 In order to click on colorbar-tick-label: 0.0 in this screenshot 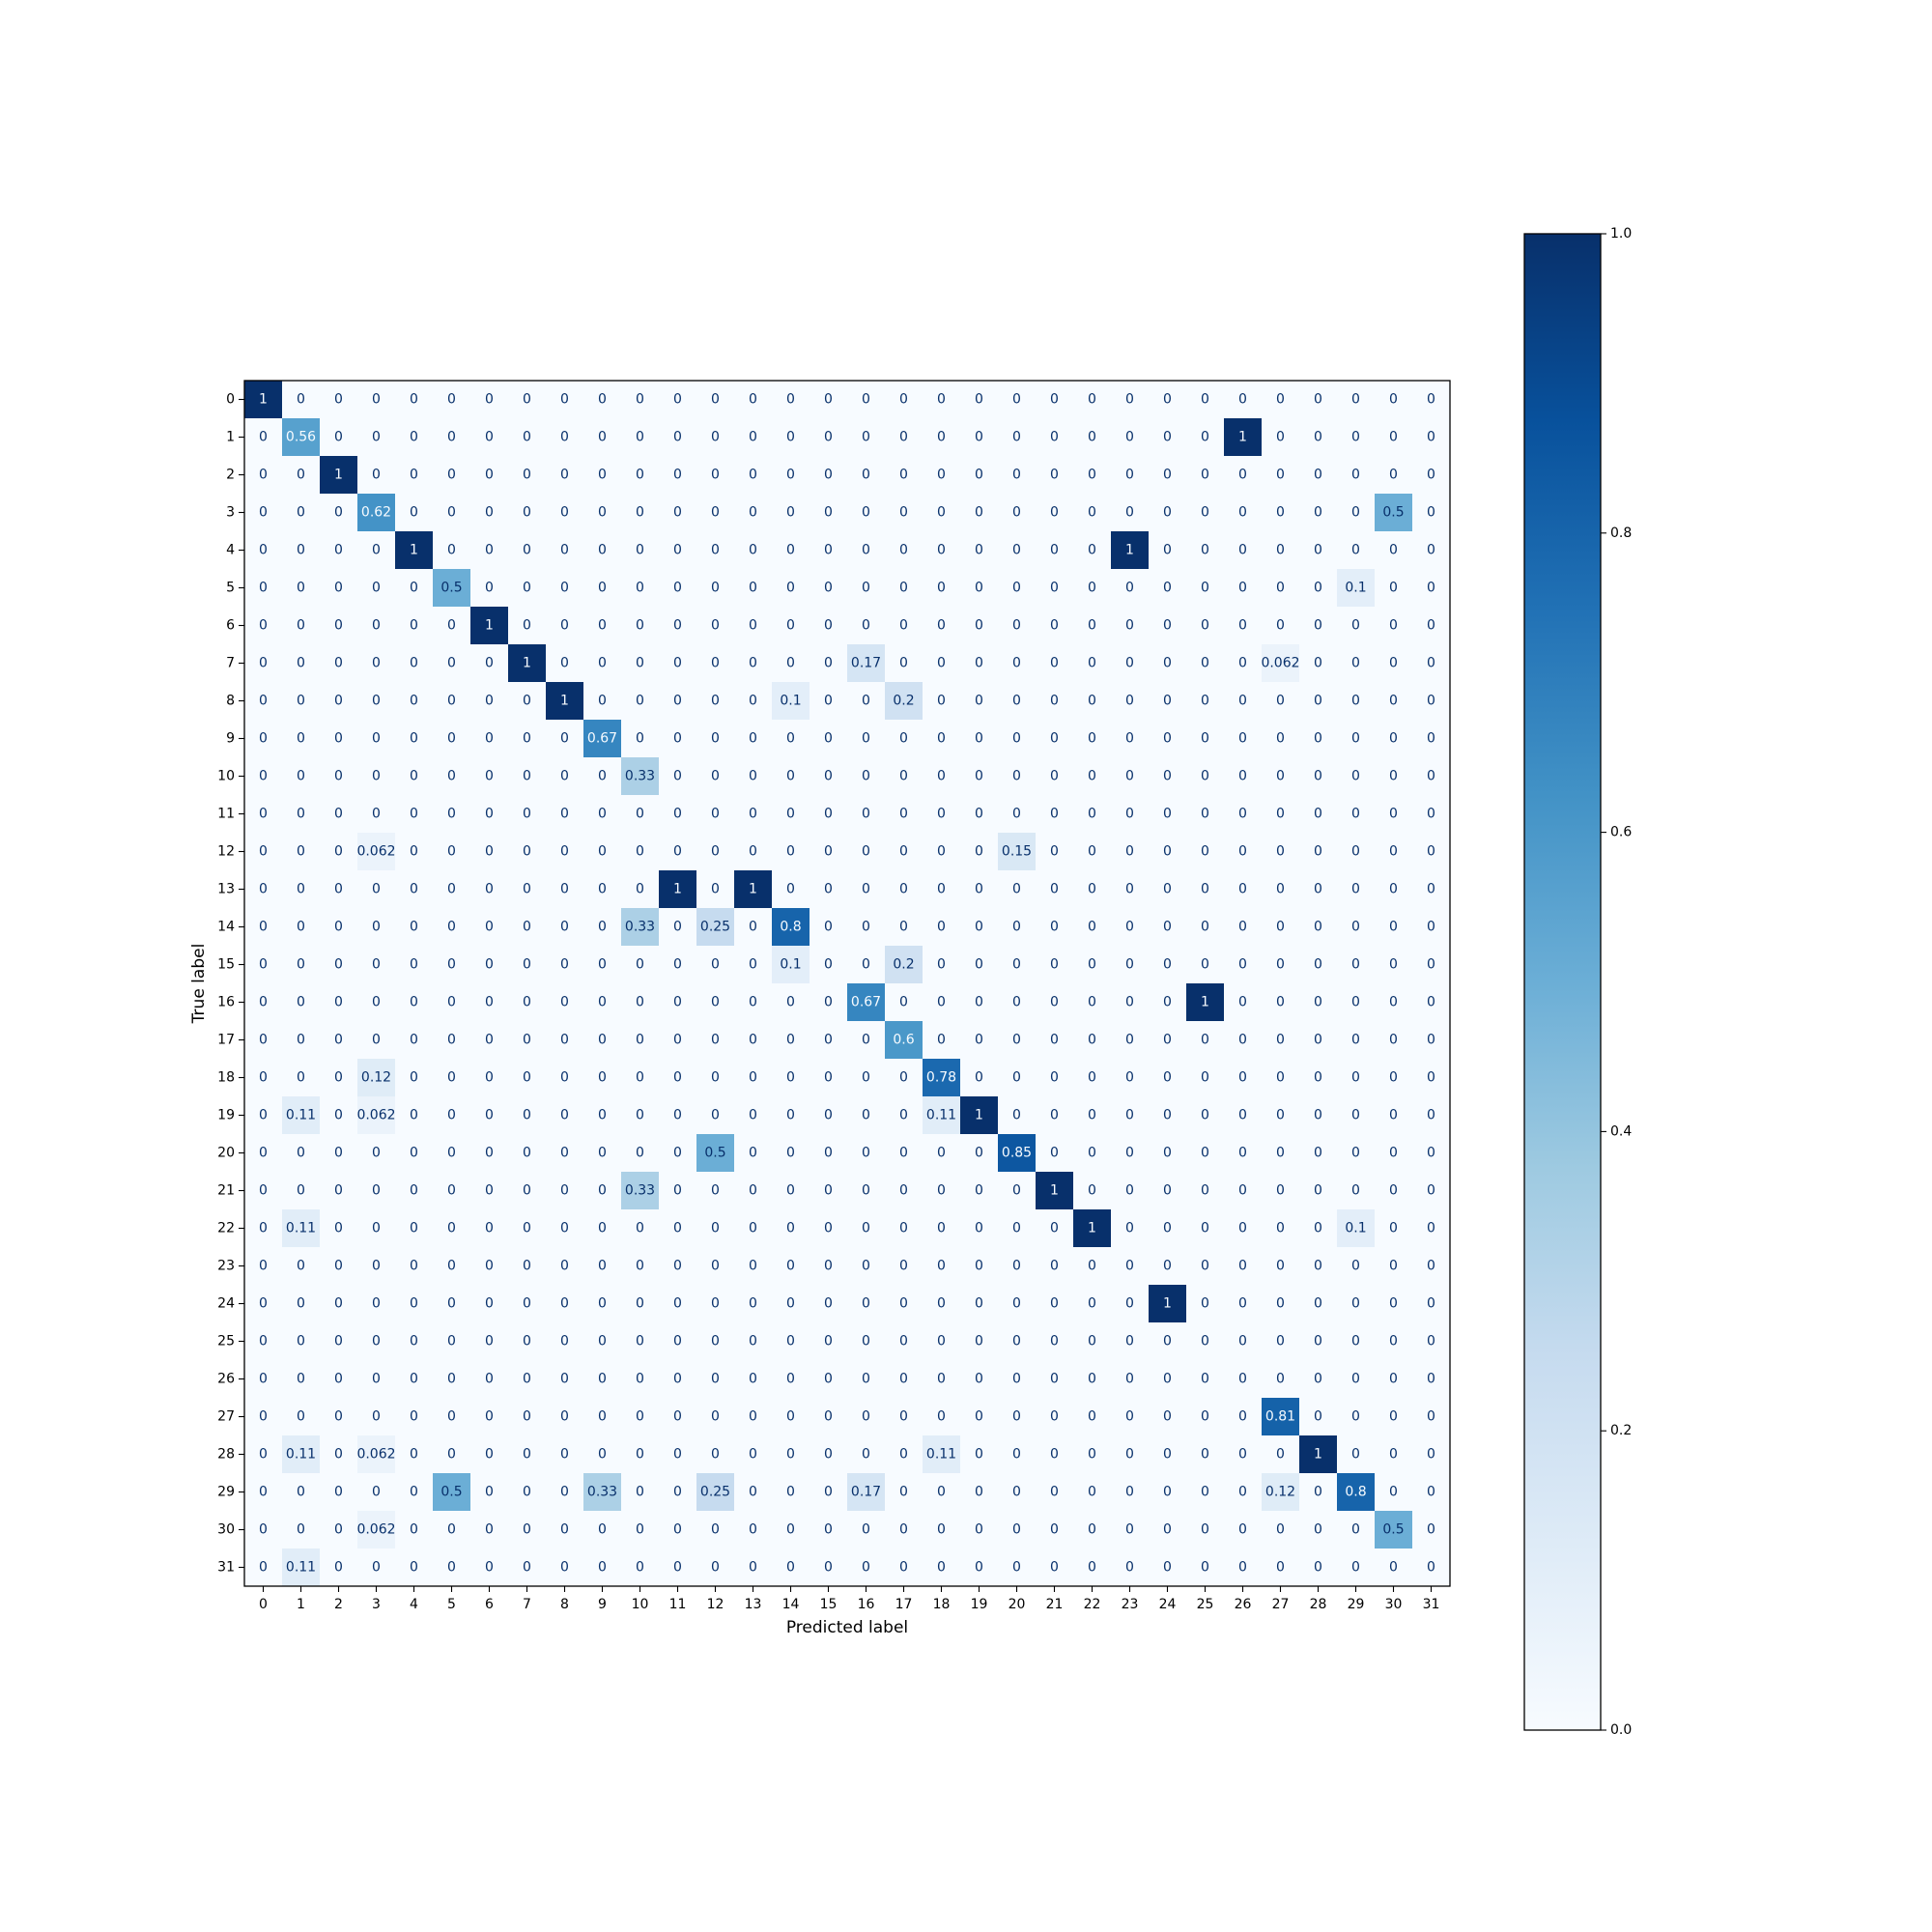, I will do `click(1621, 1730)`.